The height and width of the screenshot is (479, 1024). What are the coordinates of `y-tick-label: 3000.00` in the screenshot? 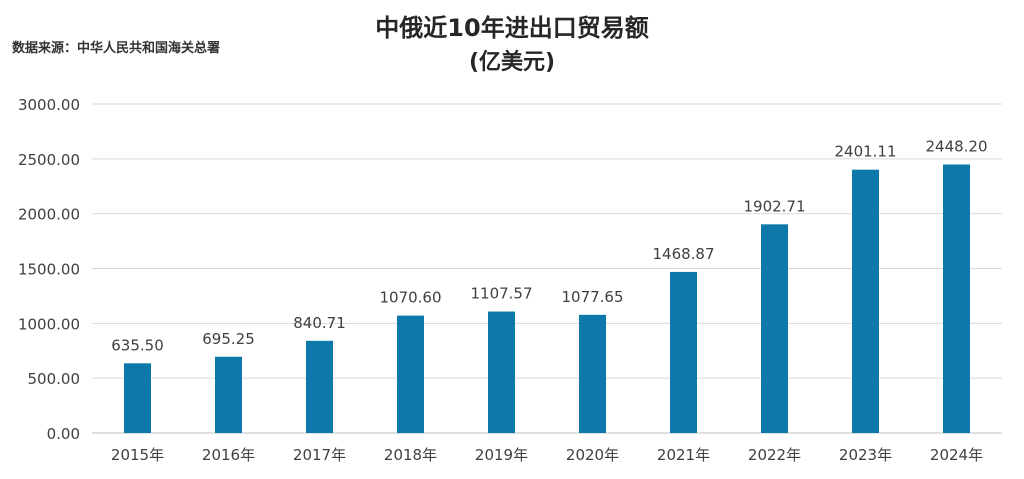 It's located at (49, 105).